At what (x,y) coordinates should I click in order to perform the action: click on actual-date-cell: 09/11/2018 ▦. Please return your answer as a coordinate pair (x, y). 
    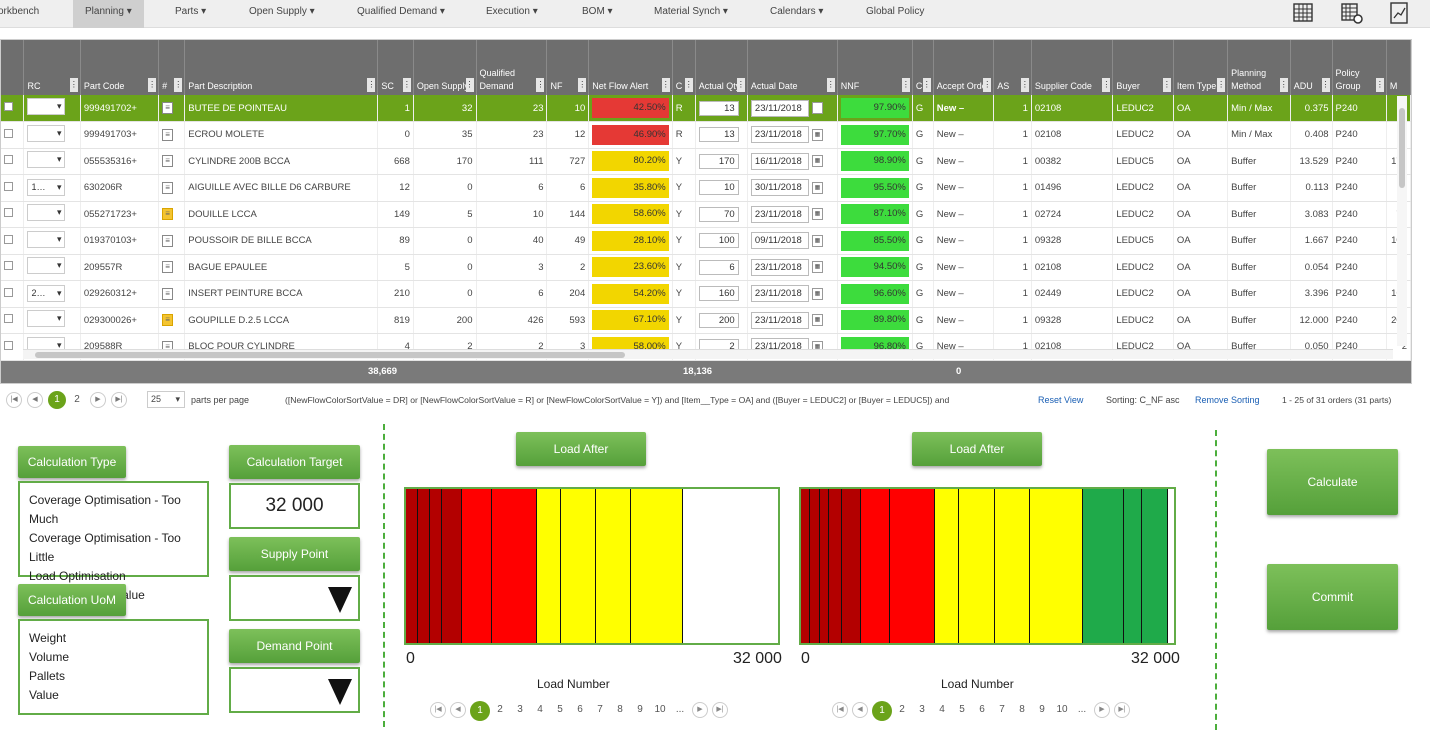
    Looking at the image, I should click on (792, 241).